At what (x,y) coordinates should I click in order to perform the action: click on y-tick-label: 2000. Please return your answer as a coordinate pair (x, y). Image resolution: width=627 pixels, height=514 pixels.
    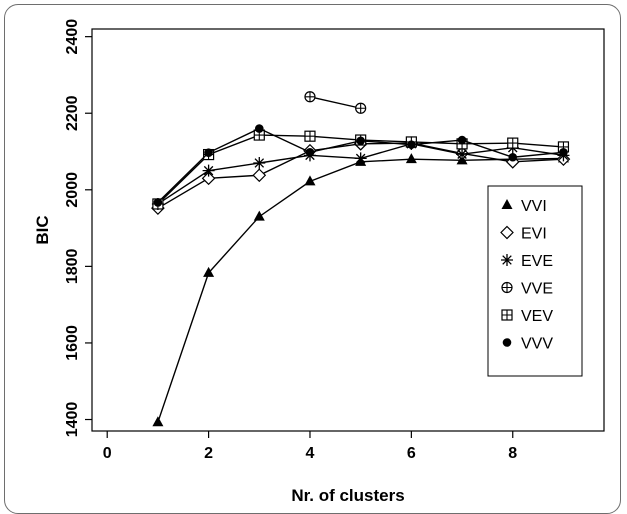
    Looking at the image, I should click on (72, 190).